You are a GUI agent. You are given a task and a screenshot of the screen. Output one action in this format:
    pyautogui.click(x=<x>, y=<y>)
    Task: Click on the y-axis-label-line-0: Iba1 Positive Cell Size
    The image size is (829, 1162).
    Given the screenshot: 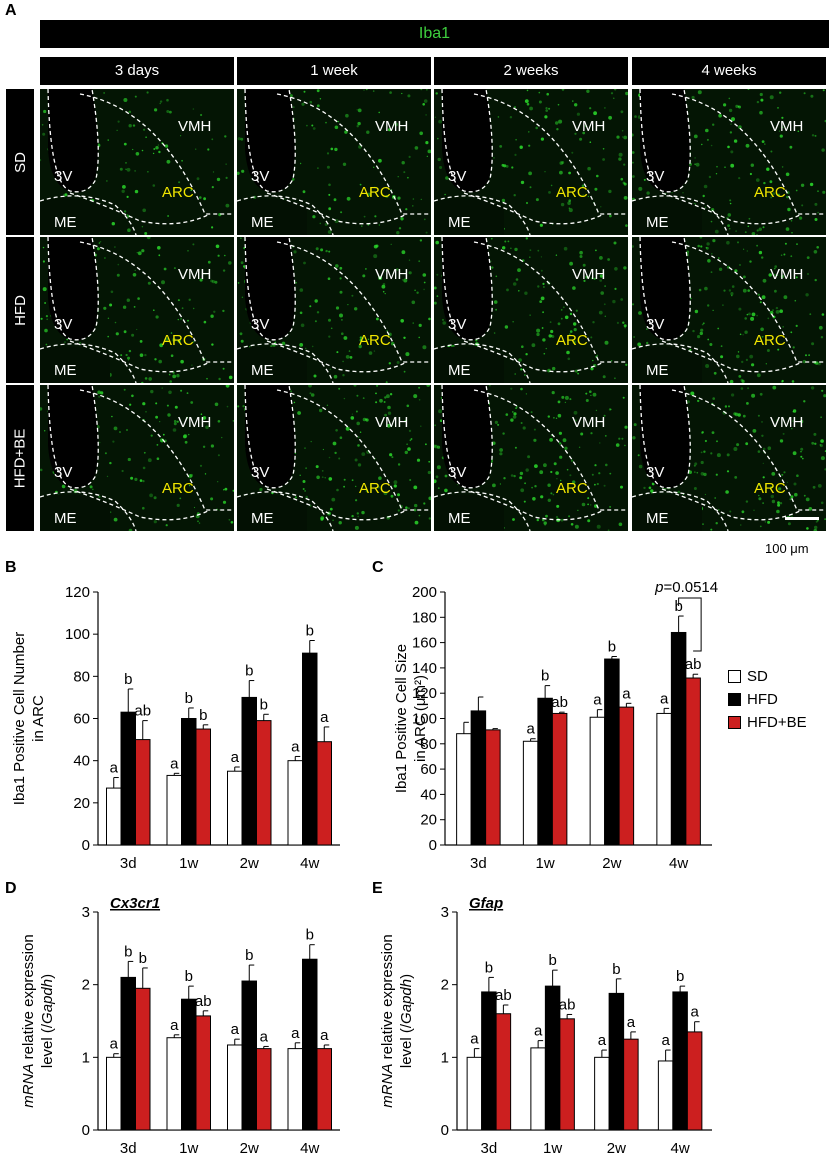 What is the action you would take?
    pyautogui.click(x=401, y=718)
    